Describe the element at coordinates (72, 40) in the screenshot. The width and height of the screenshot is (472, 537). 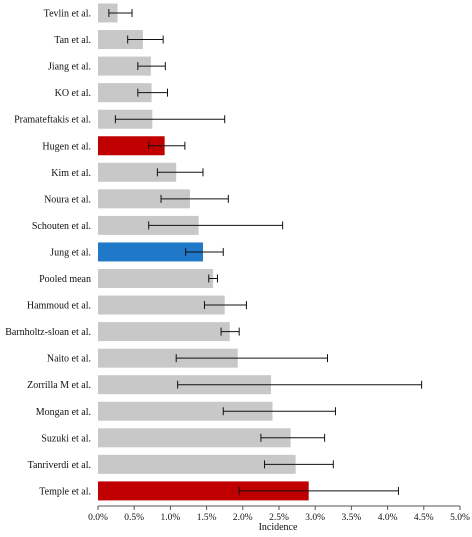
I see `category-label-1: Tan et al.` at that location.